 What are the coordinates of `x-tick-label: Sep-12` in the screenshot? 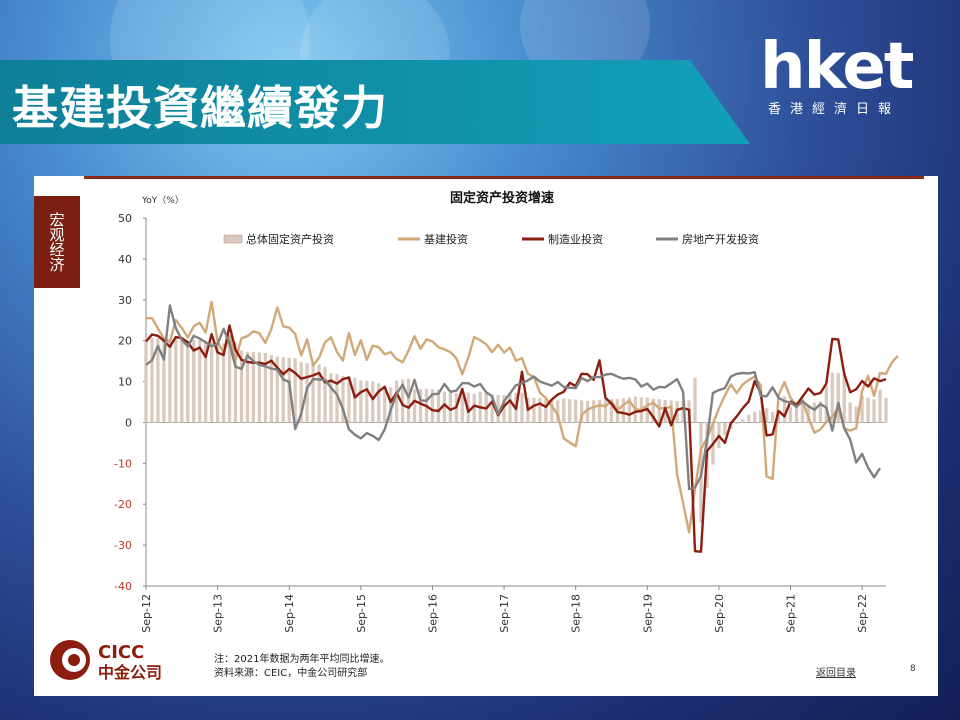 It's located at (146, 613).